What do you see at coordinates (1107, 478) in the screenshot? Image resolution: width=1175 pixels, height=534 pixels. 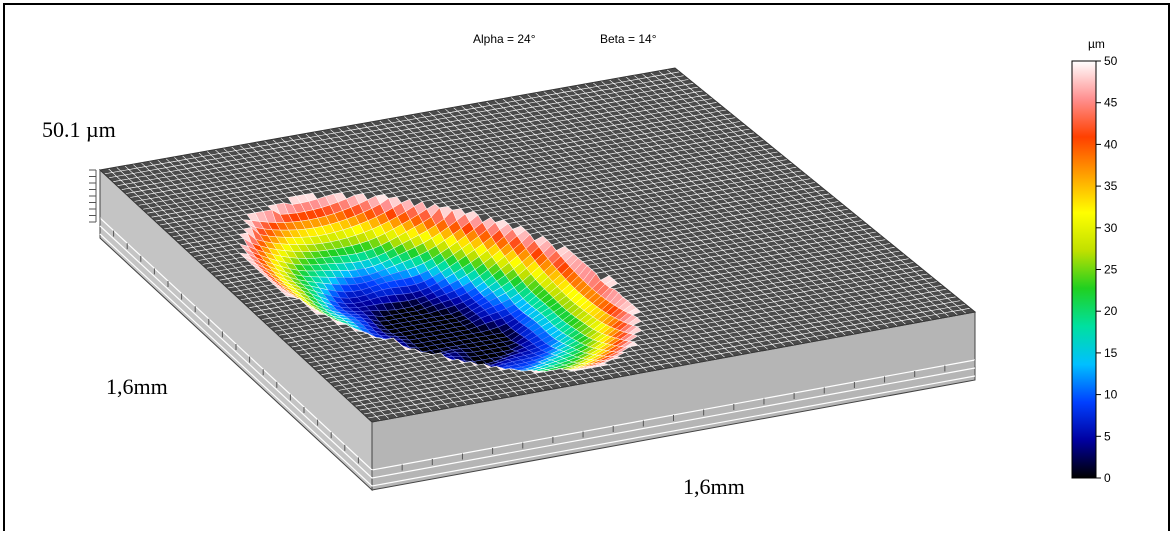 I see `colorbar-tick-label: 0` at bounding box center [1107, 478].